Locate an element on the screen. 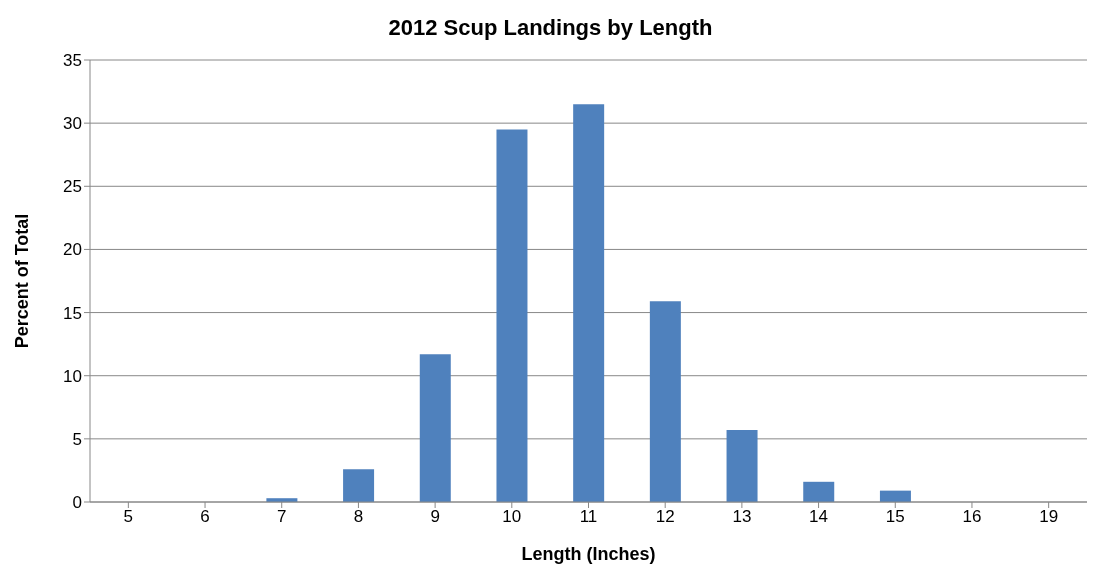 The image size is (1101, 580). x-tick-label: 14 is located at coordinates (819, 517).